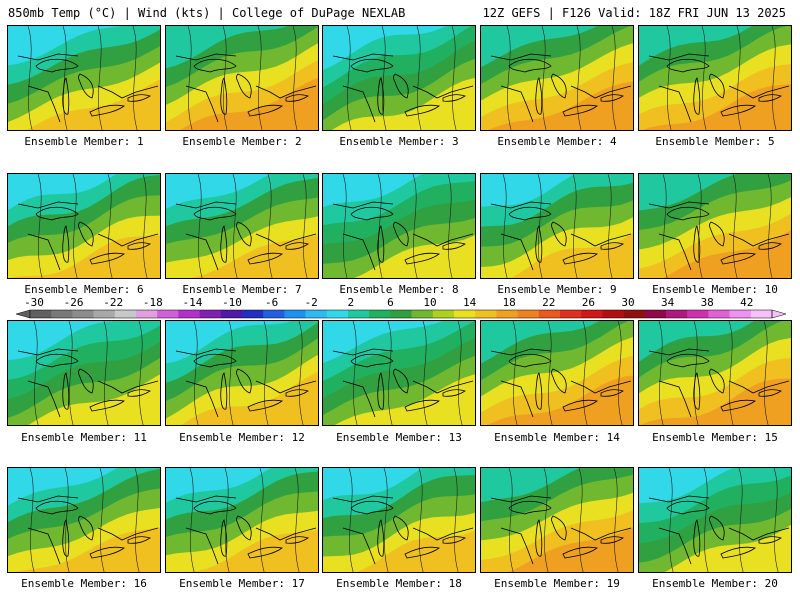 The height and width of the screenshot is (600, 800). Describe the element at coordinates (34, 302) in the screenshot. I see `colorbar-tick-label: -30` at that location.